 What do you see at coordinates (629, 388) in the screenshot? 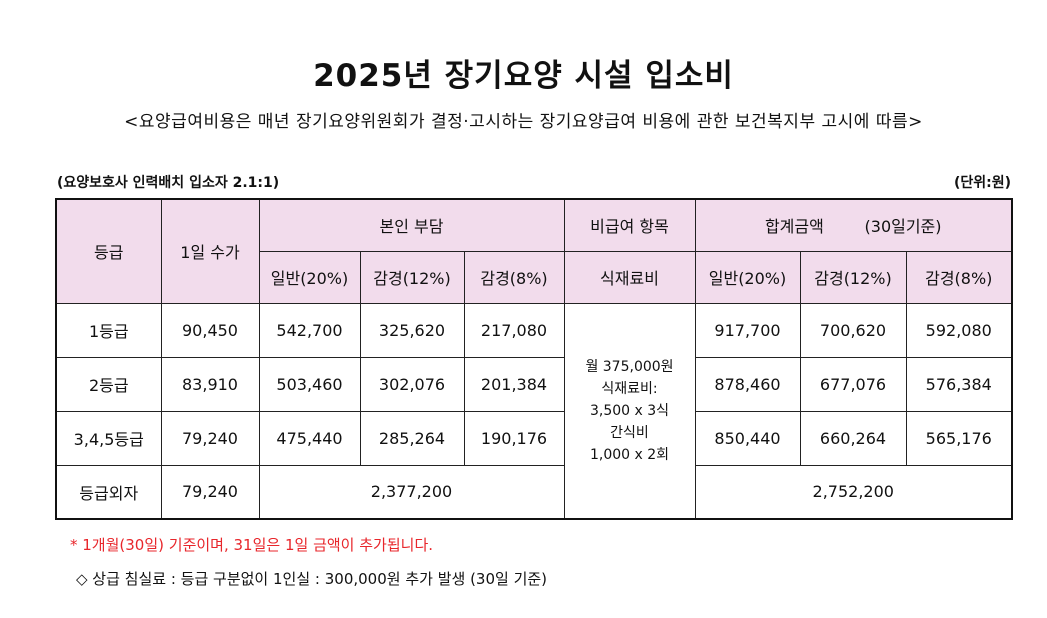
I see `meal-label: 식재료비:` at bounding box center [629, 388].